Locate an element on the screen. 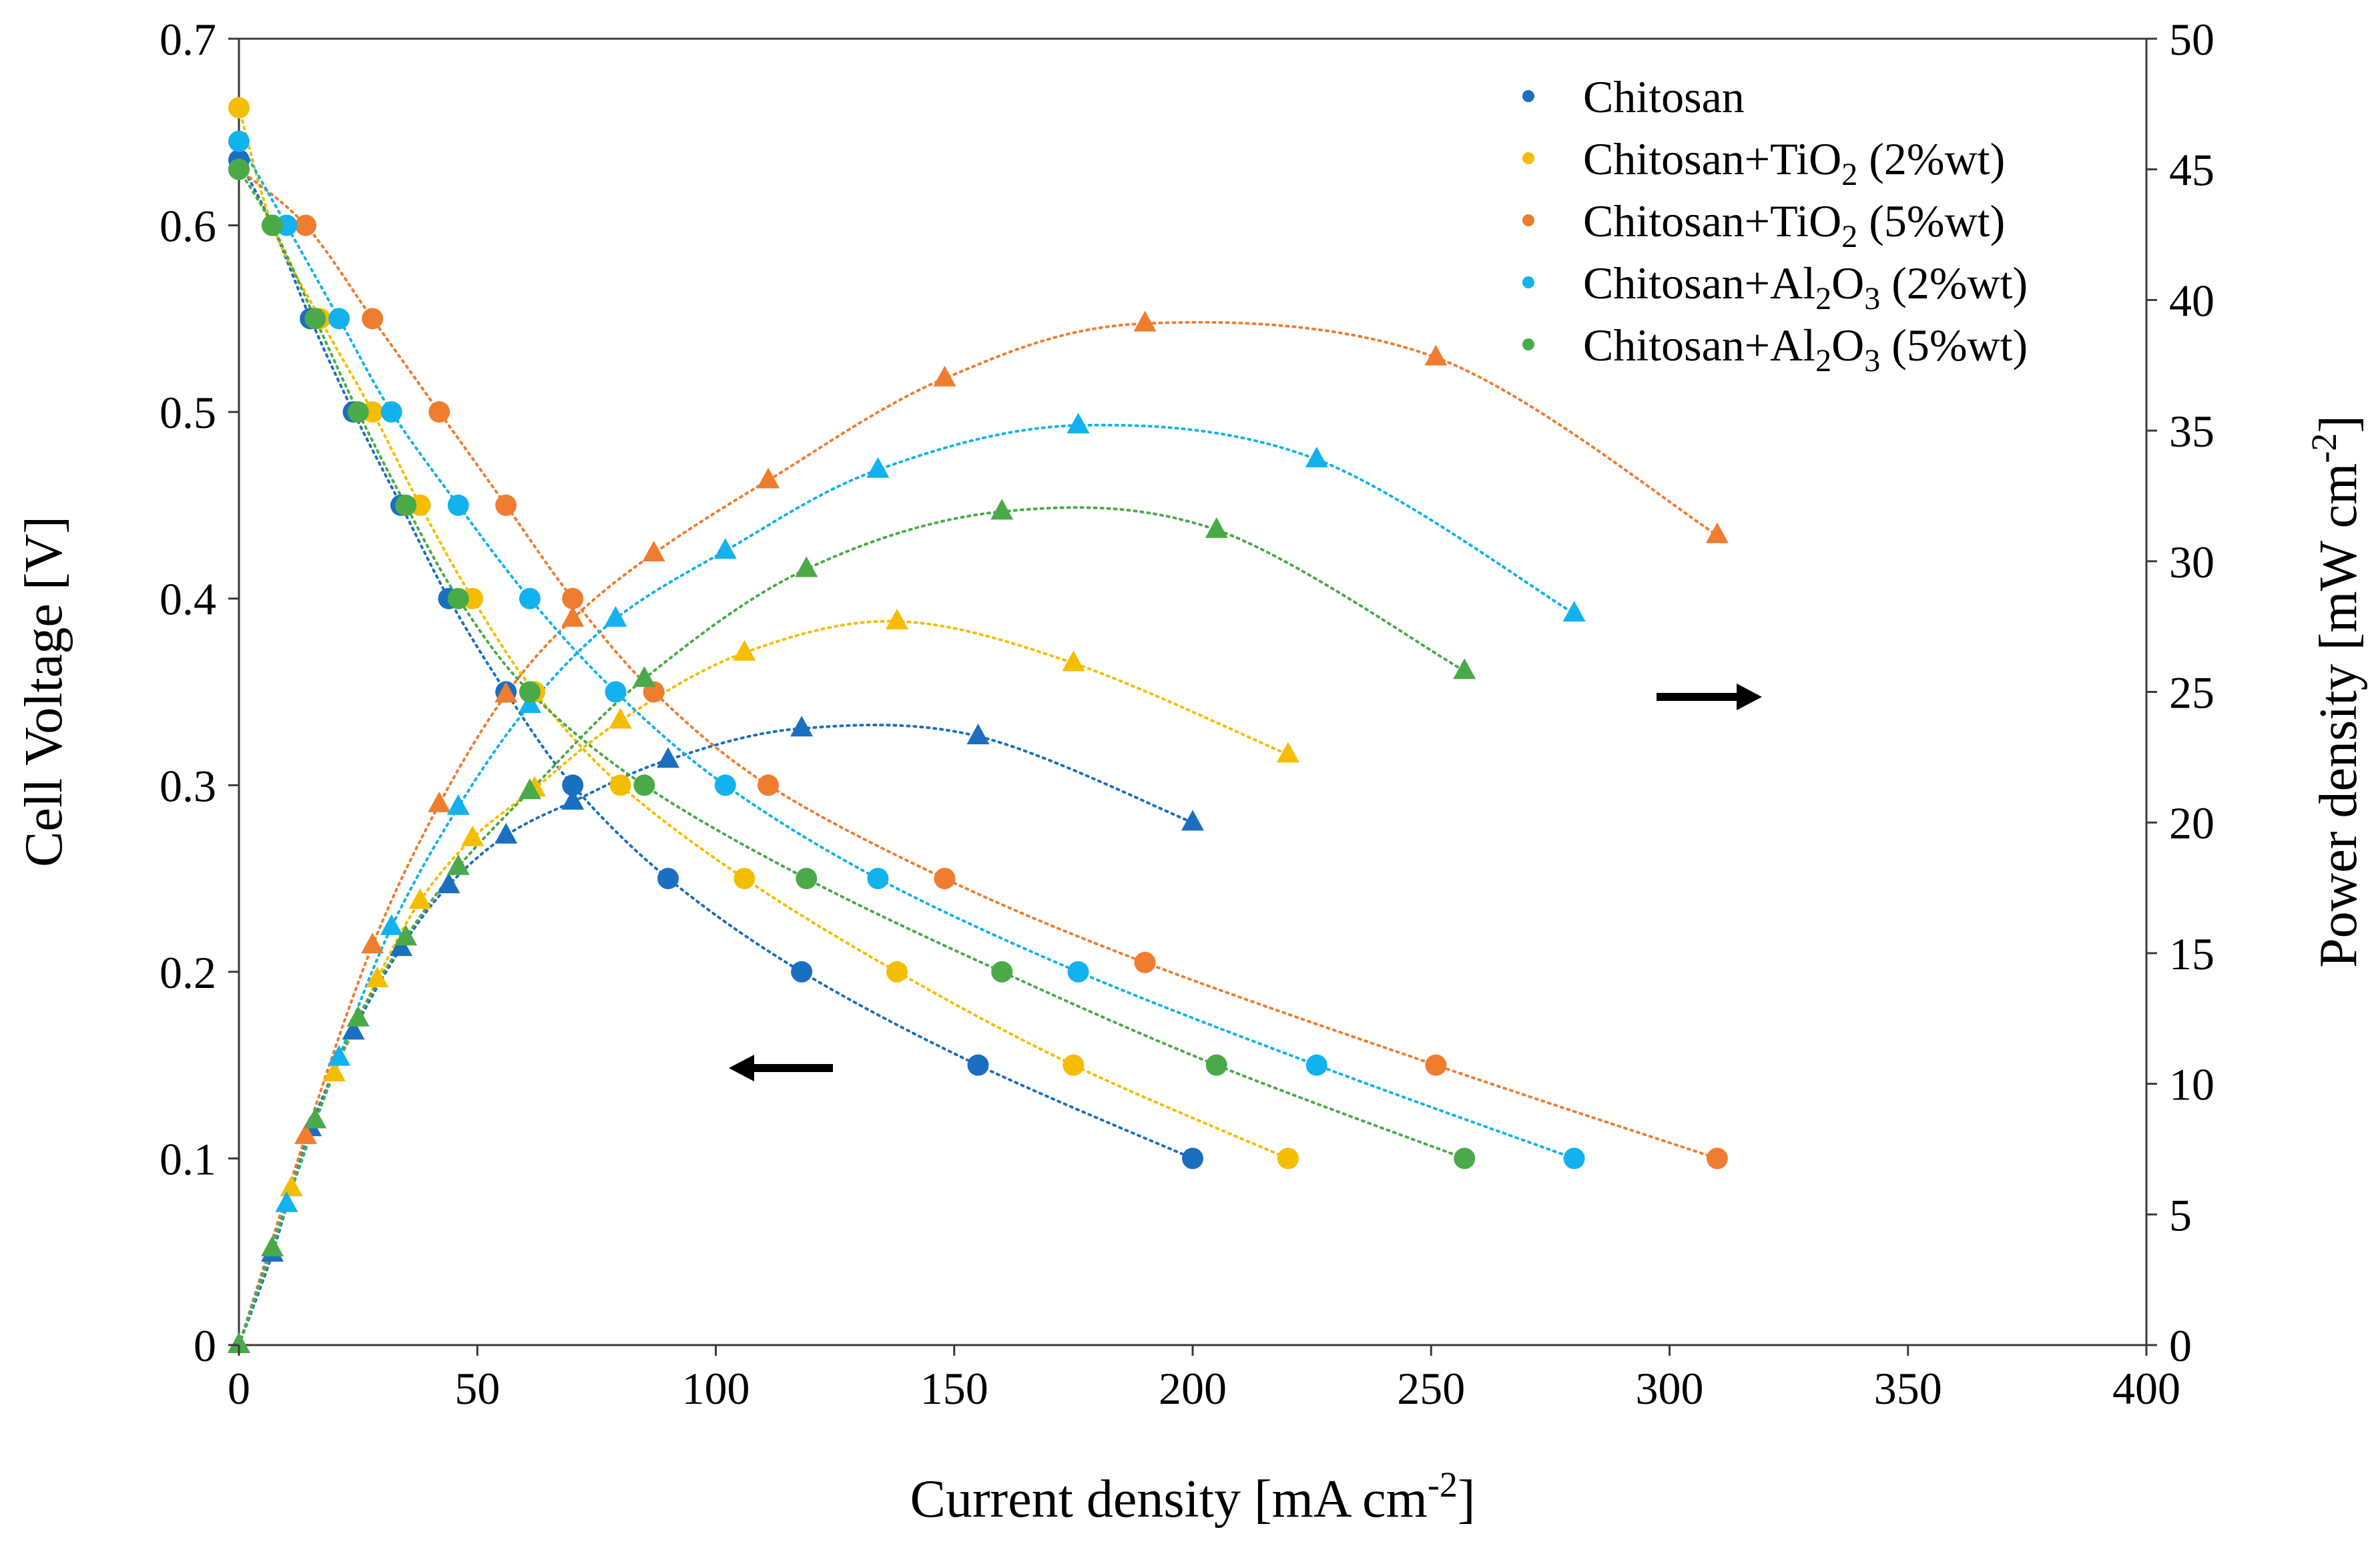 Image resolution: width=2380 pixels, height=1550 pixels. x-tick-label: 100 is located at coordinates (716, 1388).